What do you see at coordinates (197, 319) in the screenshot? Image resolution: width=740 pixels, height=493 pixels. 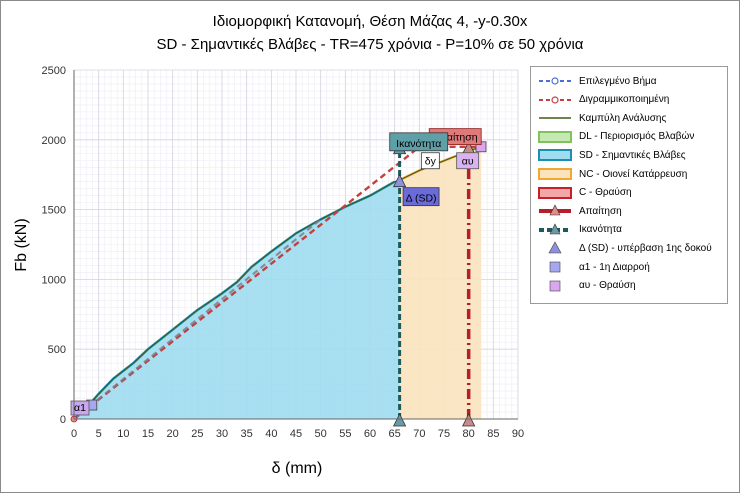 I see `bilinear-overlay` at bounding box center [197, 319].